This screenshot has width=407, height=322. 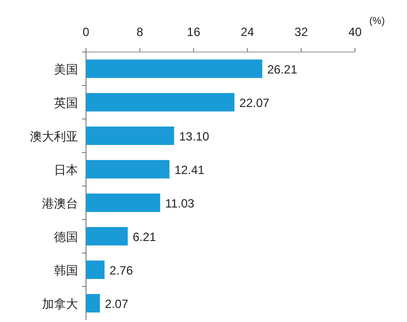 I want to click on y-tick-label: 美国, so click(x=66, y=69).